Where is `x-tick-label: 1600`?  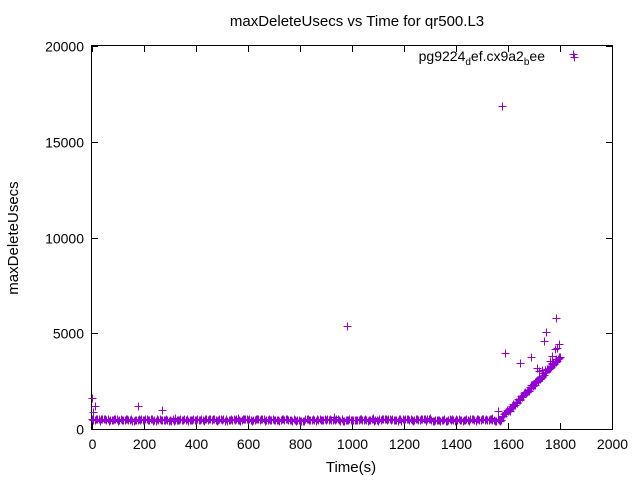
x-tick-label: 1600 is located at coordinates (508, 444).